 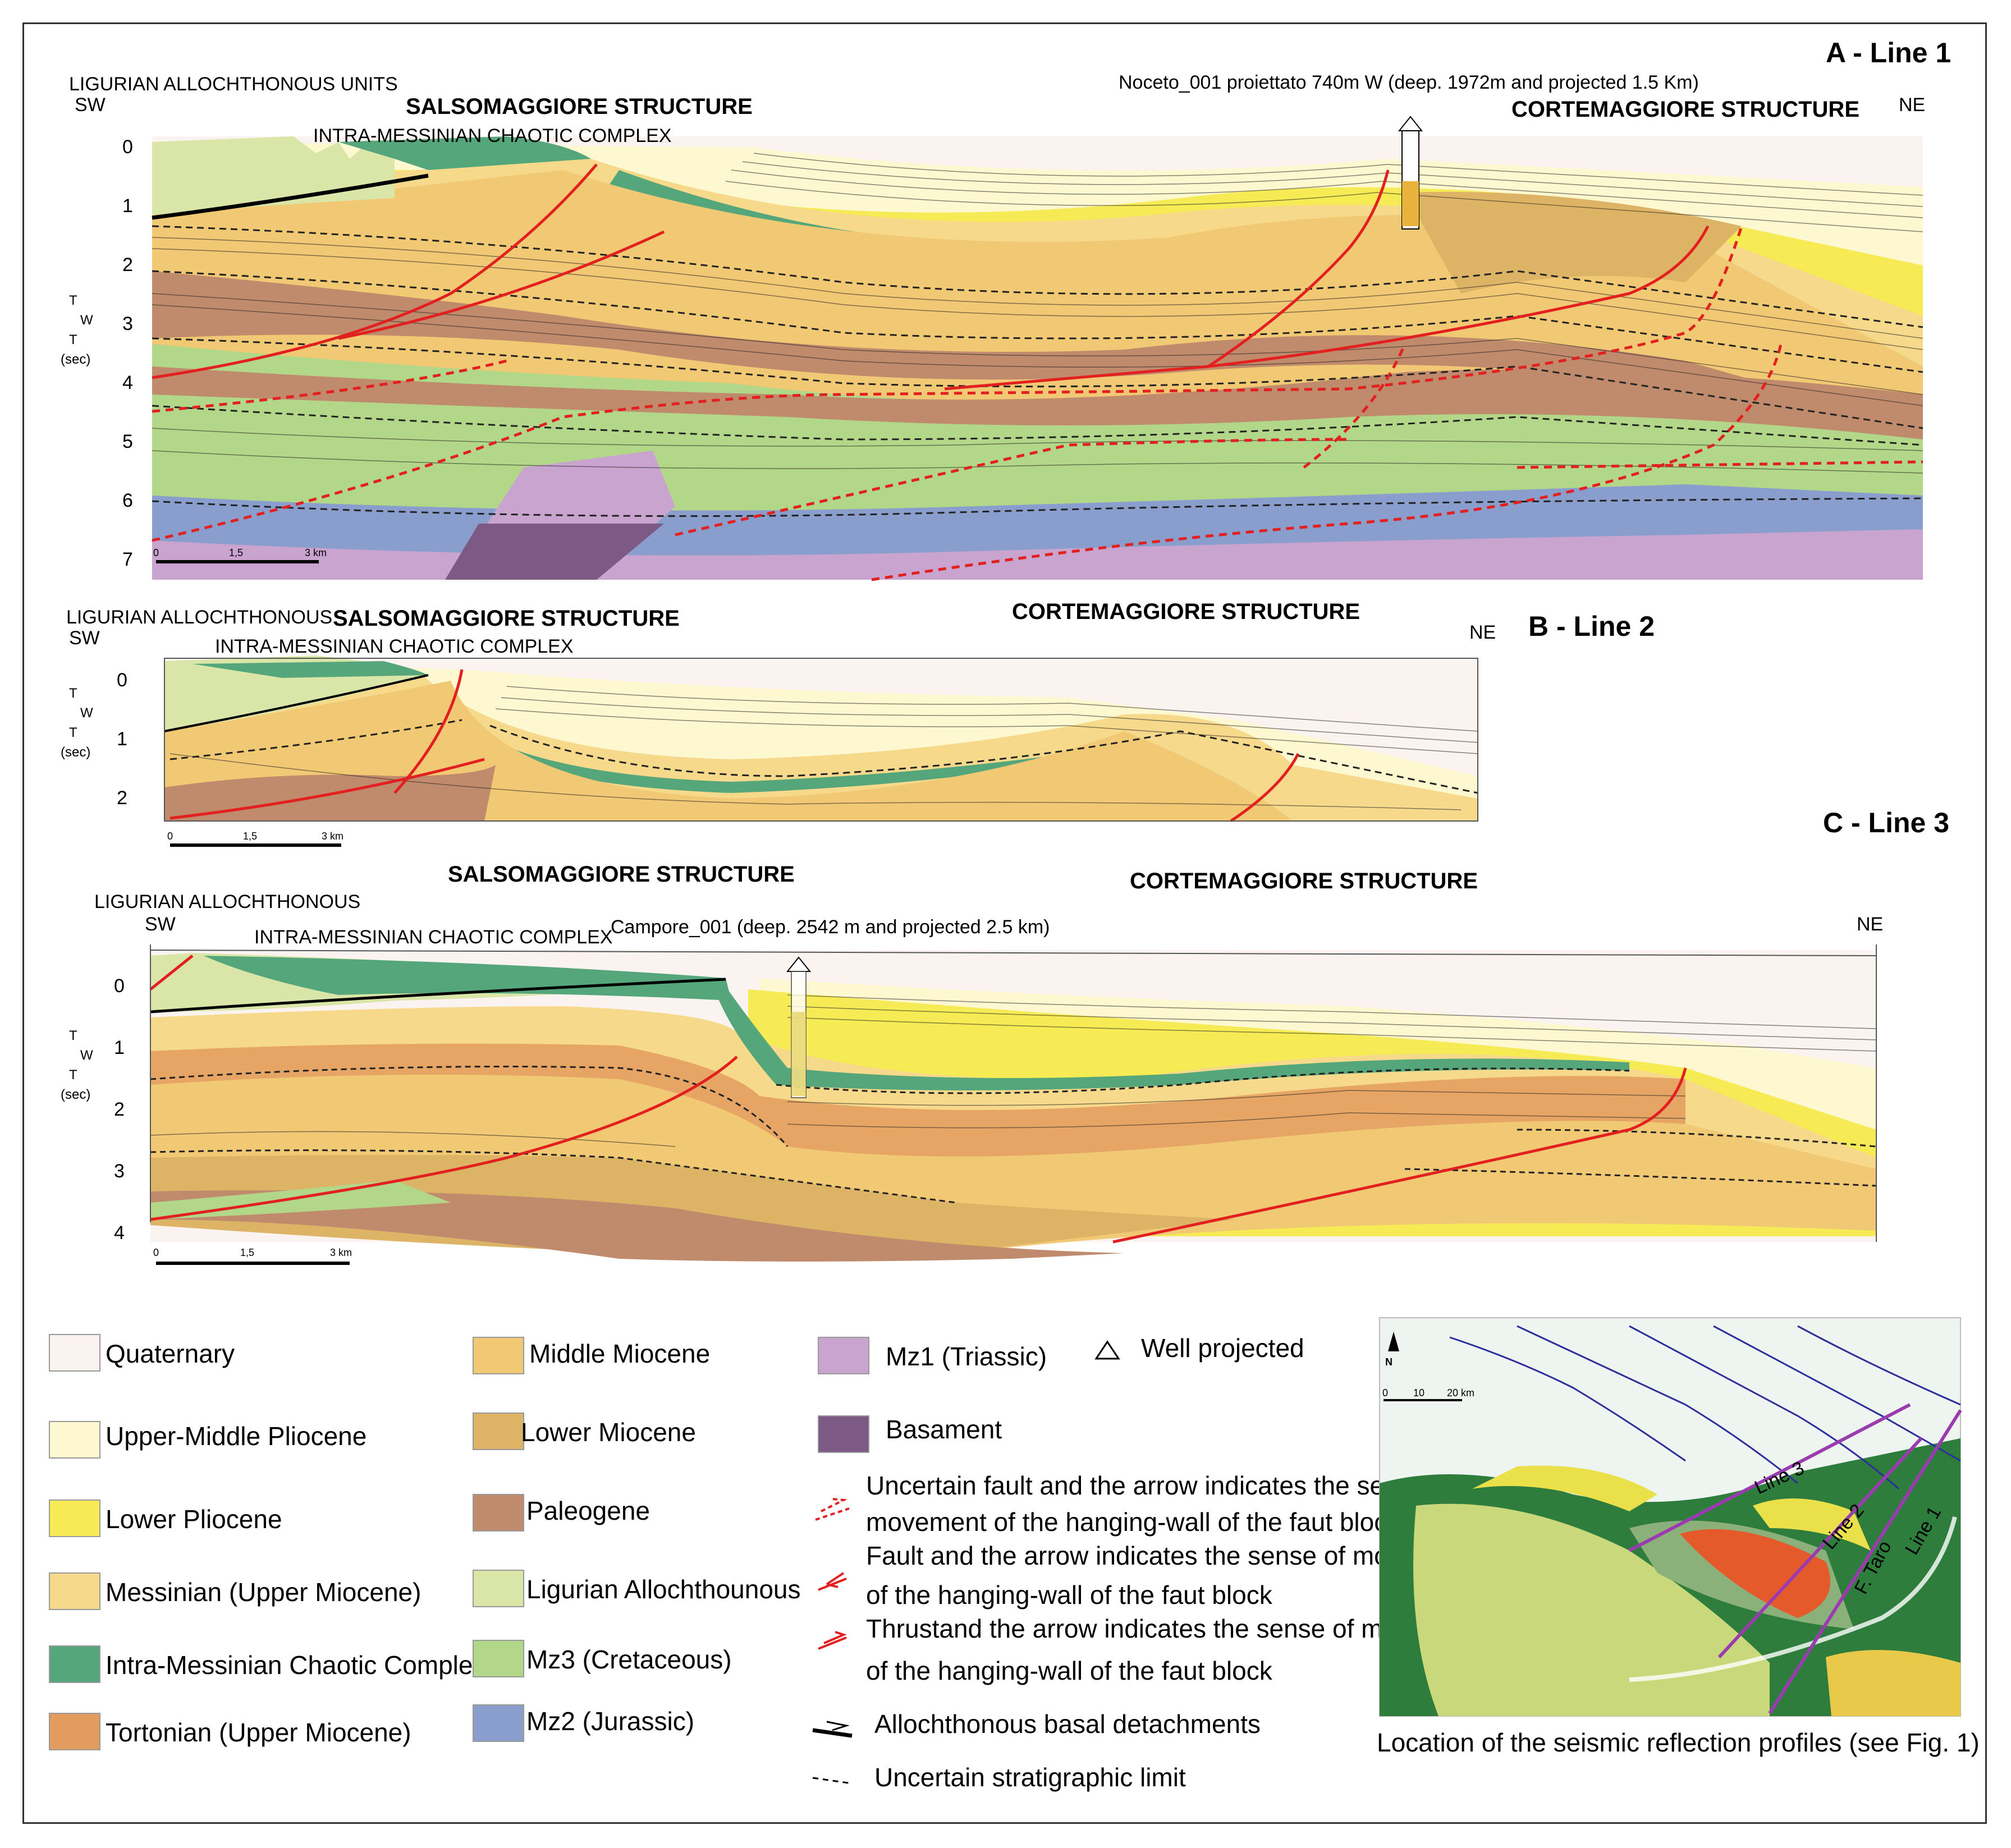 I want to click on a-faults, so click(x=931, y=277).